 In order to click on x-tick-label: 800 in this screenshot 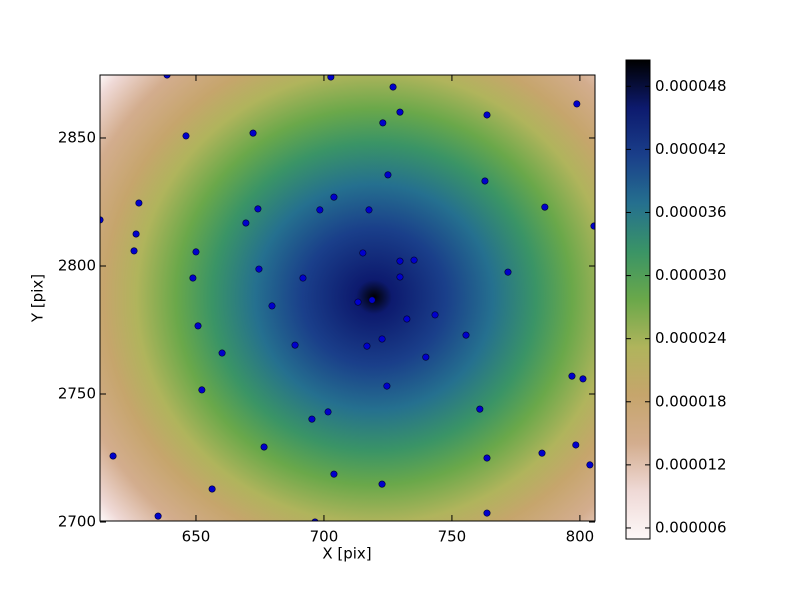, I will do `click(580, 537)`.